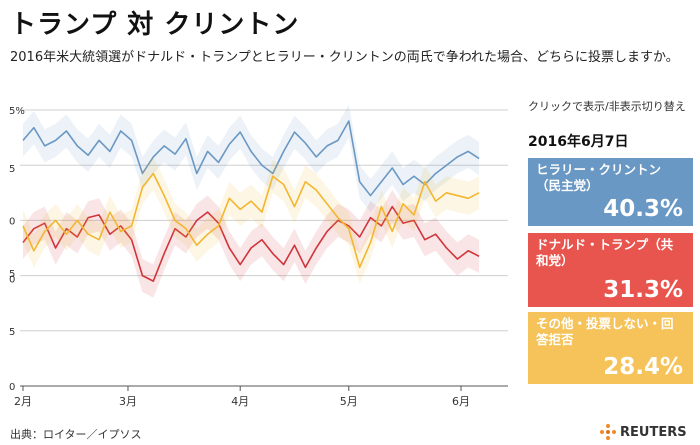 Image resolution: width=700 pixels, height=445 pixels. What do you see at coordinates (643, 367) in the screenshot?
I see `legend-card-value: 28.4%` at bounding box center [643, 367].